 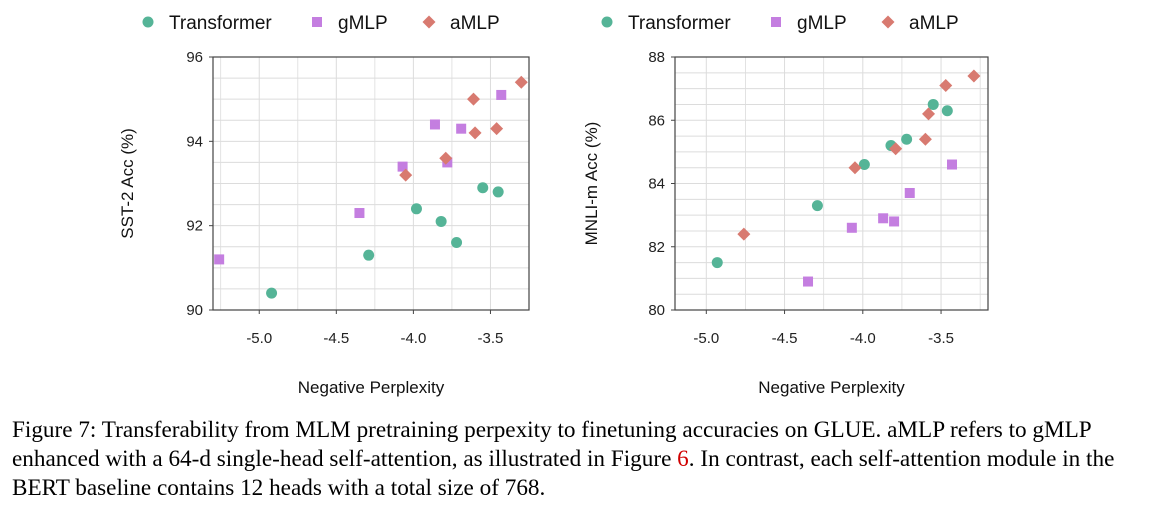 I want to click on y-axis-label: MNLI-m Acc (%), so click(x=591, y=184).